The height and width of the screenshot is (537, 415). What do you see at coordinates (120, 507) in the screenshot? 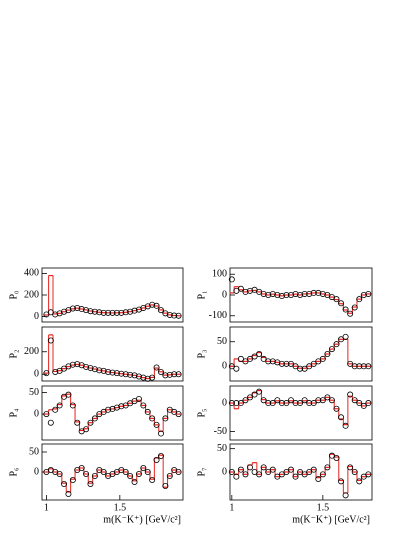
I see `x-tick-label: 1.5` at bounding box center [120, 507].